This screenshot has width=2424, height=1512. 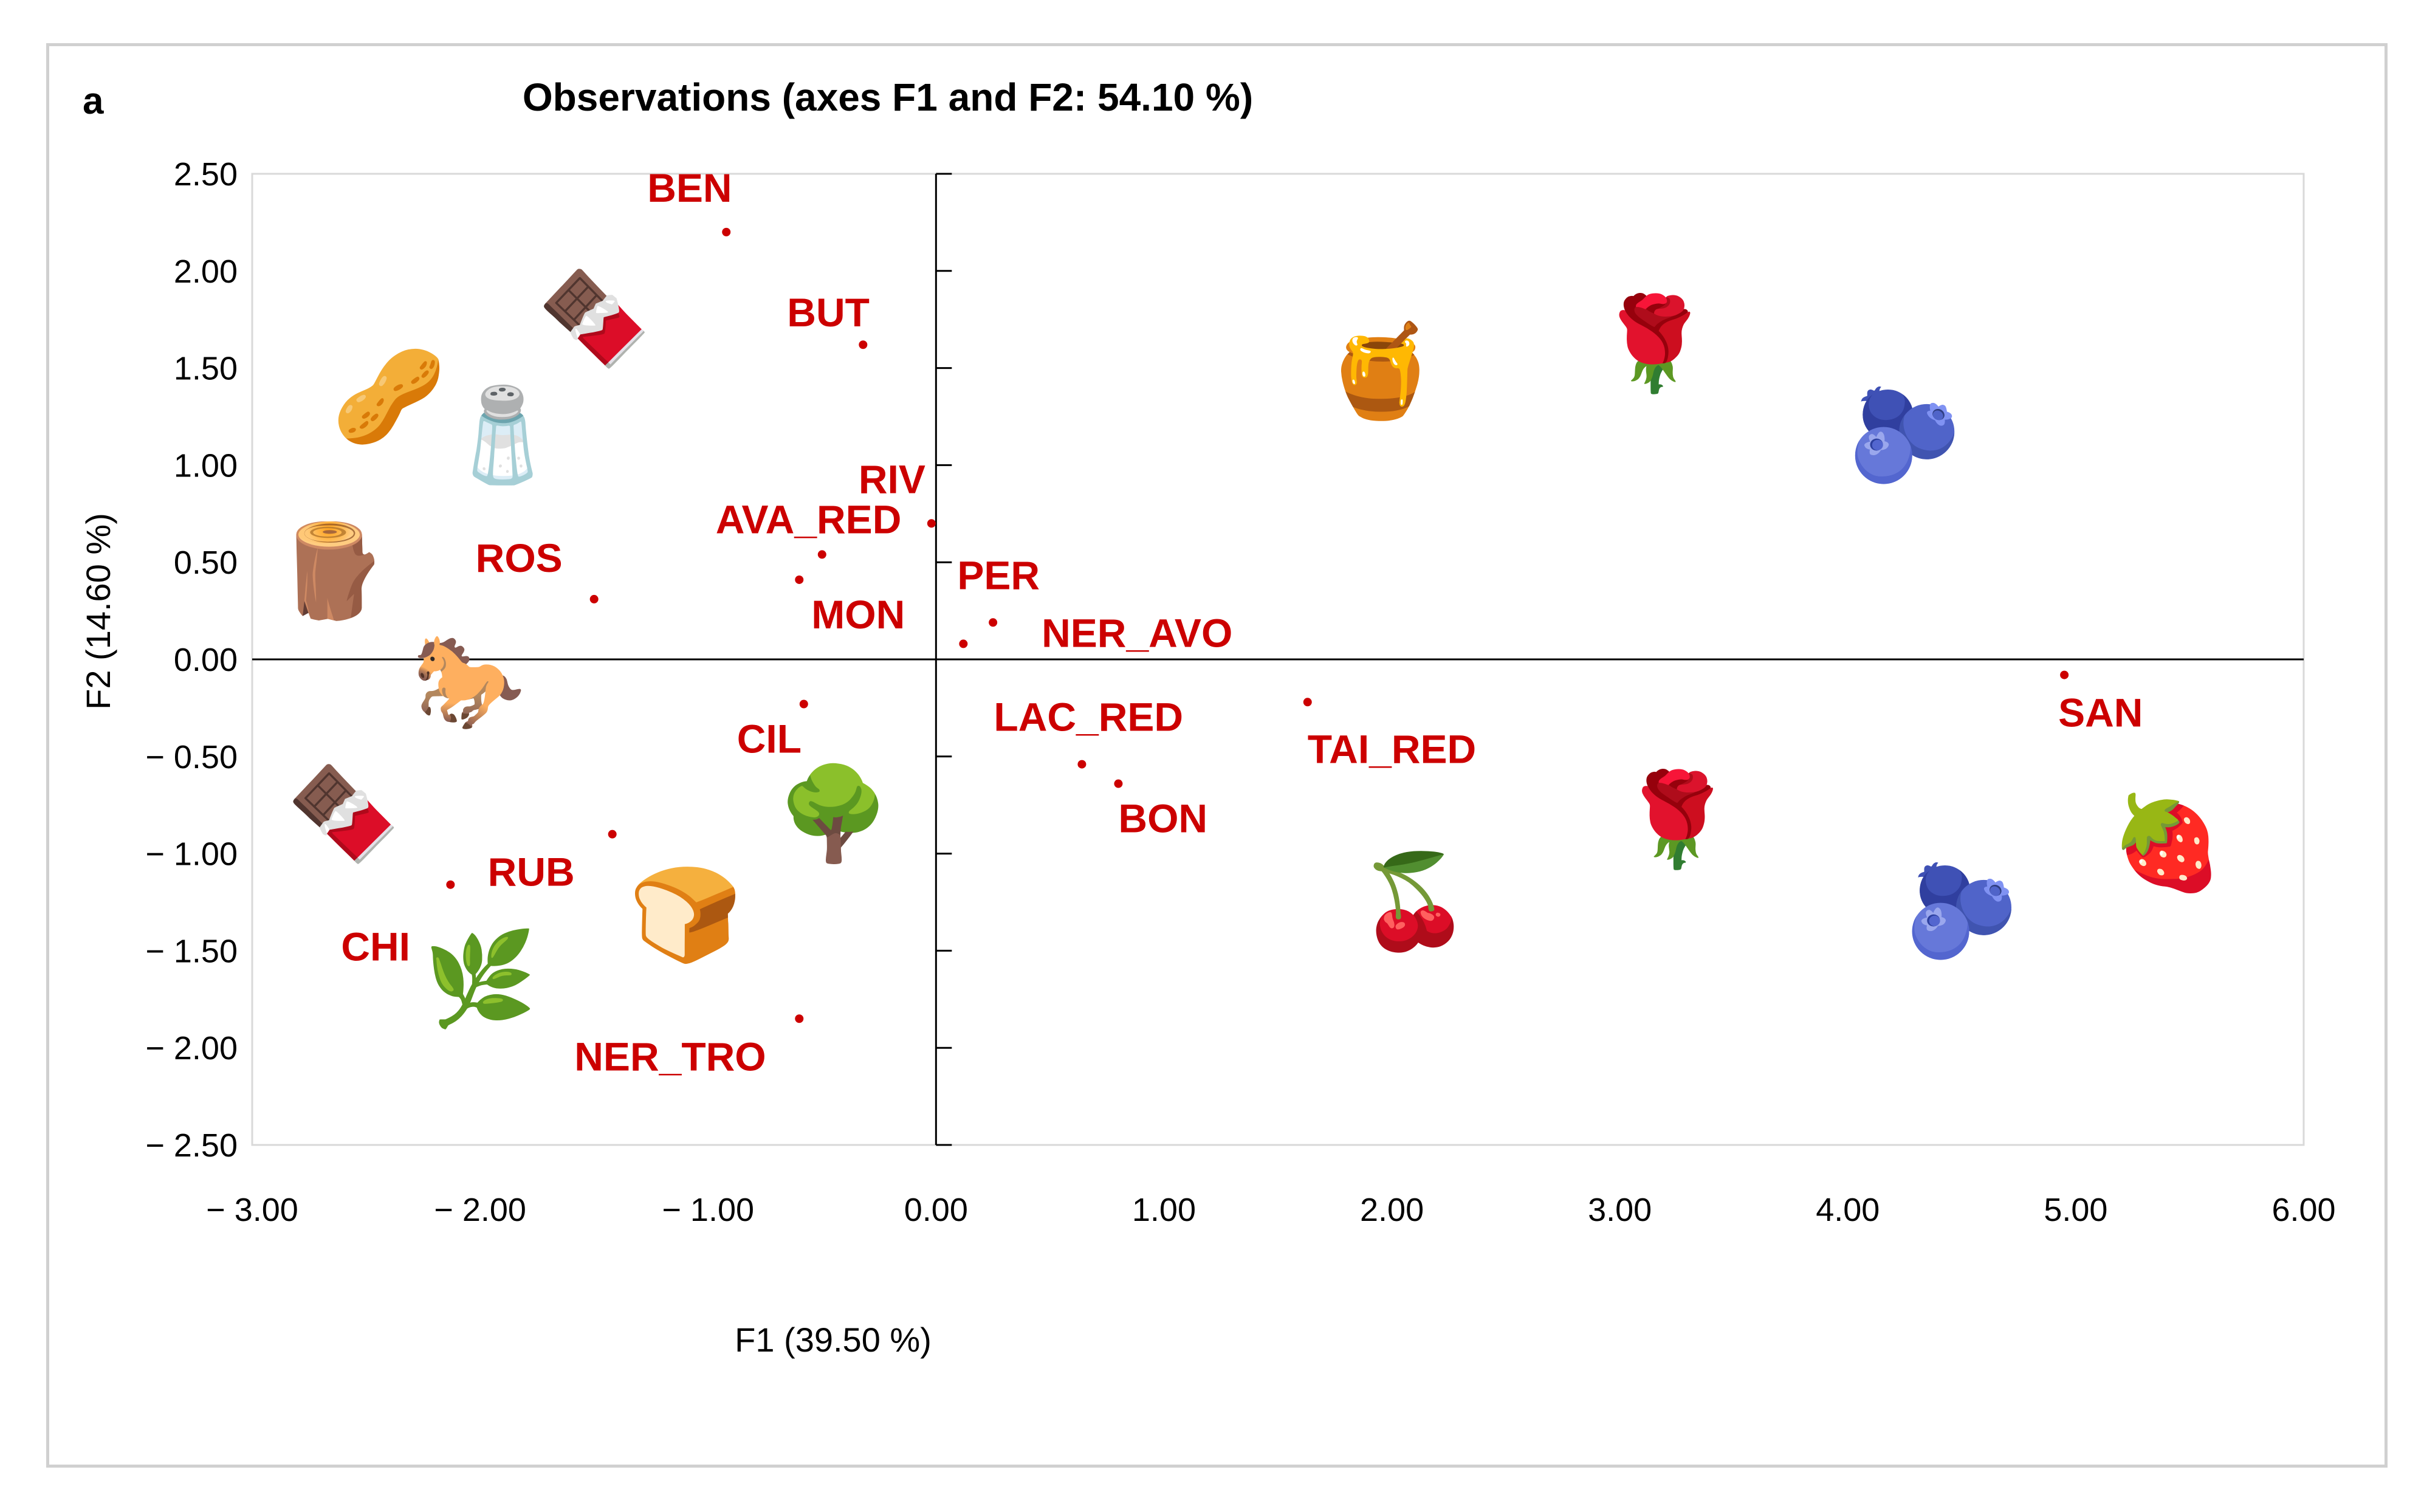 What do you see at coordinates (480, 1210) in the screenshot?
I see `x-tick-label: − 2.00` at bounding box center [480, 1210].